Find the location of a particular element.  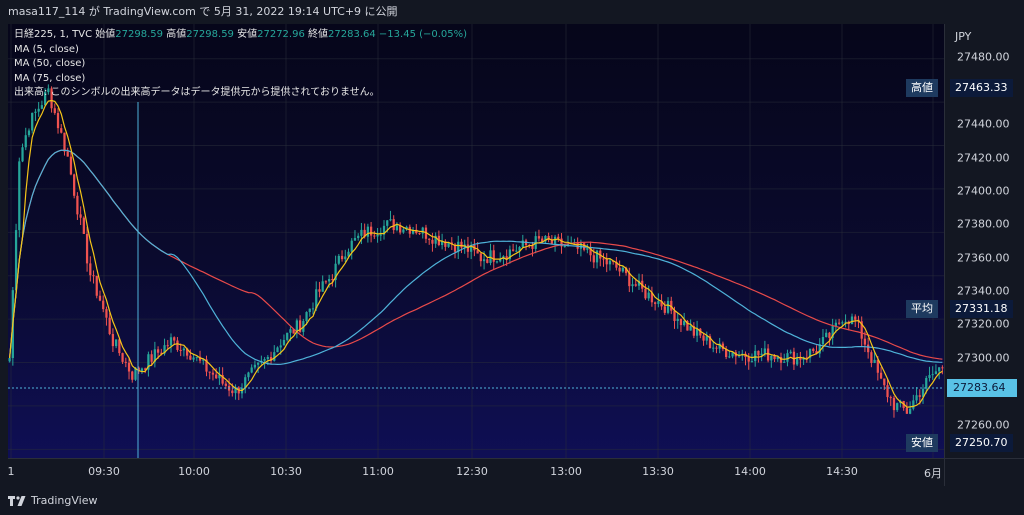

low-marker-value: 27250.70 is located at coordinates (981, 443).